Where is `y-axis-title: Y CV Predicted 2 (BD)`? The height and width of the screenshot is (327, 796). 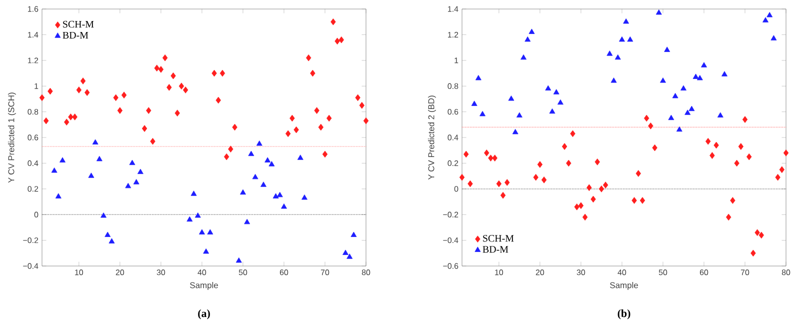 y-axis-title: Y CV Predicted 2 (BD) is located at coordinates (432, 138).